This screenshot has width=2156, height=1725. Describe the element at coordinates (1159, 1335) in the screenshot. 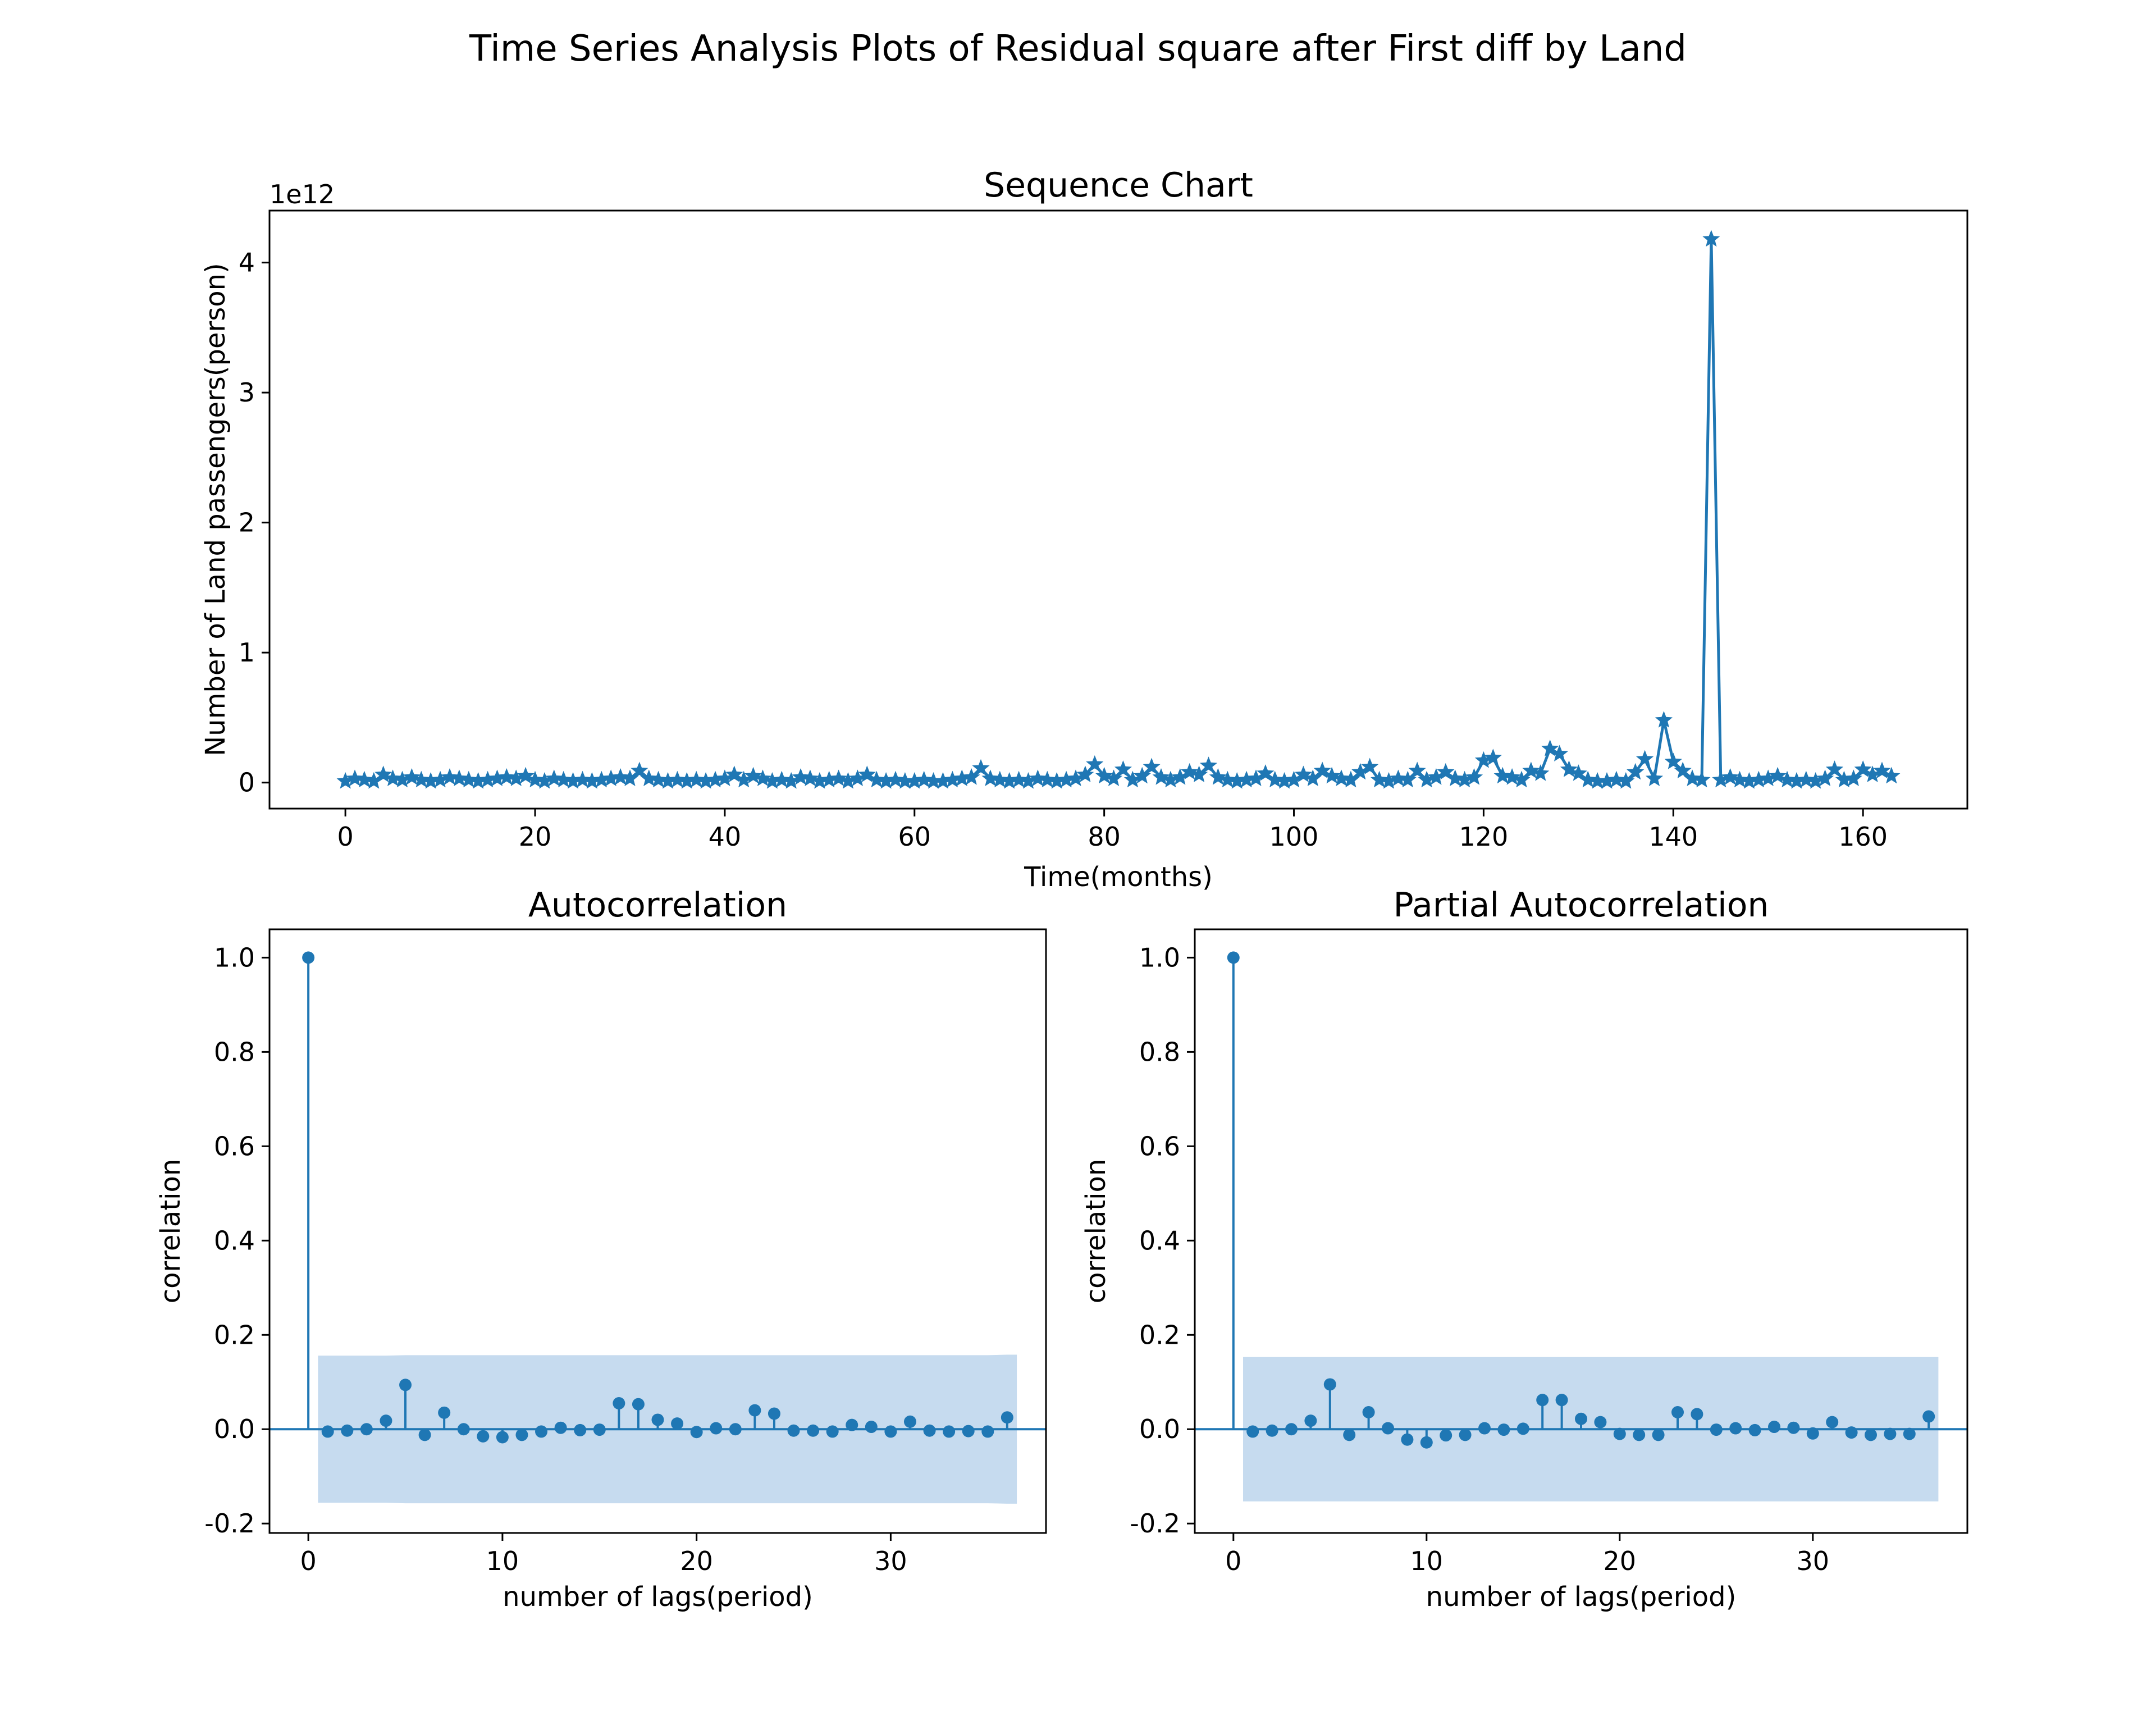

I see `y-tick-label: 0.2` at that location.